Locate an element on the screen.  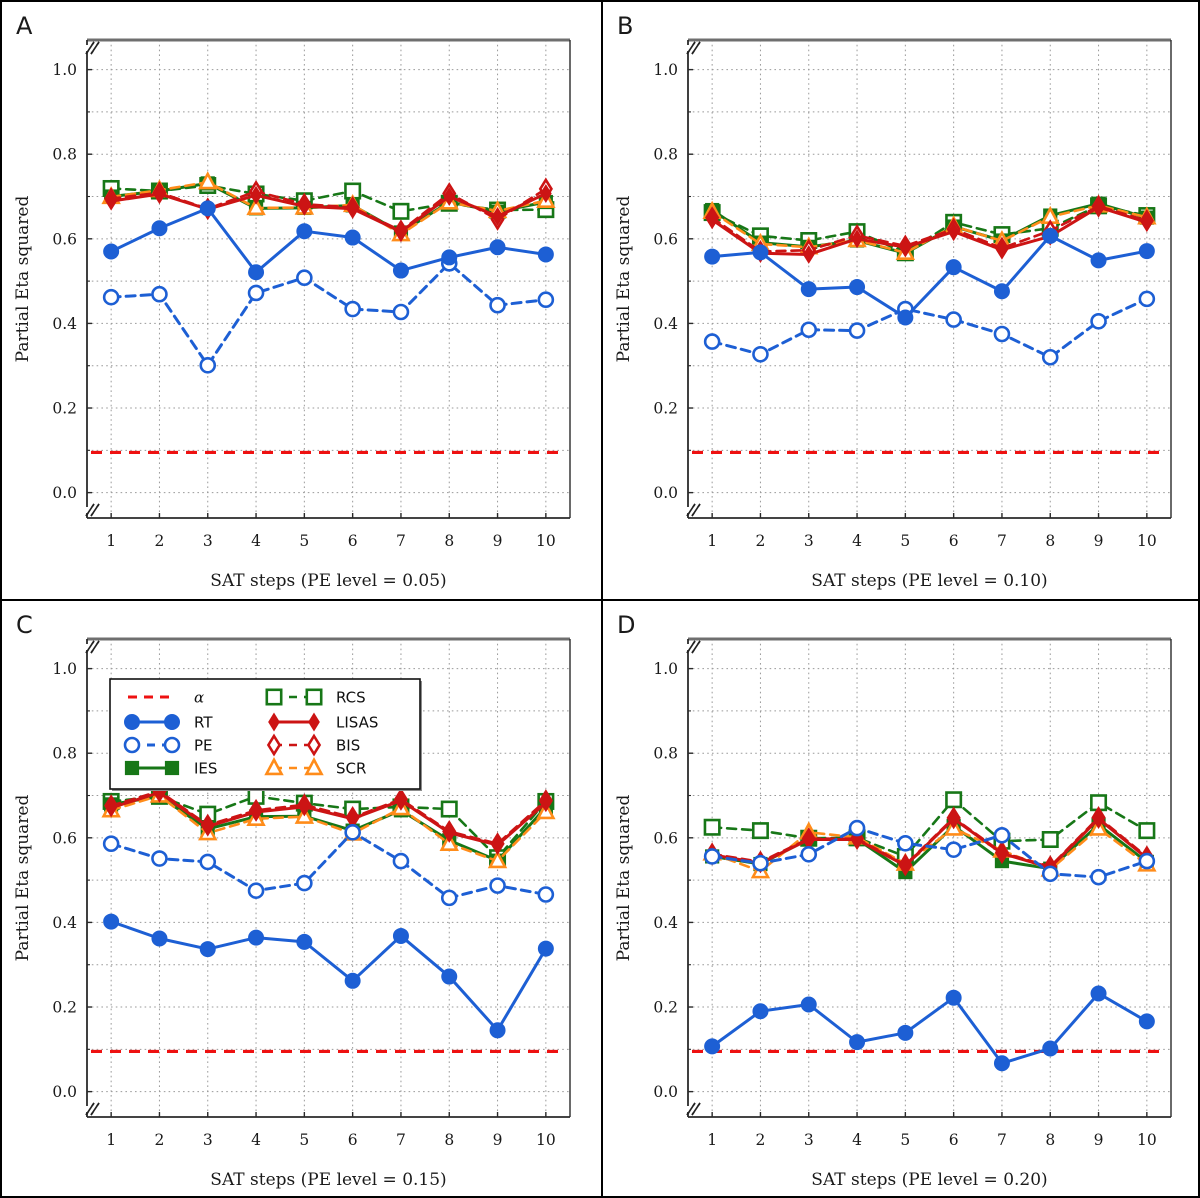
legend-marker-RCS is located at coordinates (274, 697).